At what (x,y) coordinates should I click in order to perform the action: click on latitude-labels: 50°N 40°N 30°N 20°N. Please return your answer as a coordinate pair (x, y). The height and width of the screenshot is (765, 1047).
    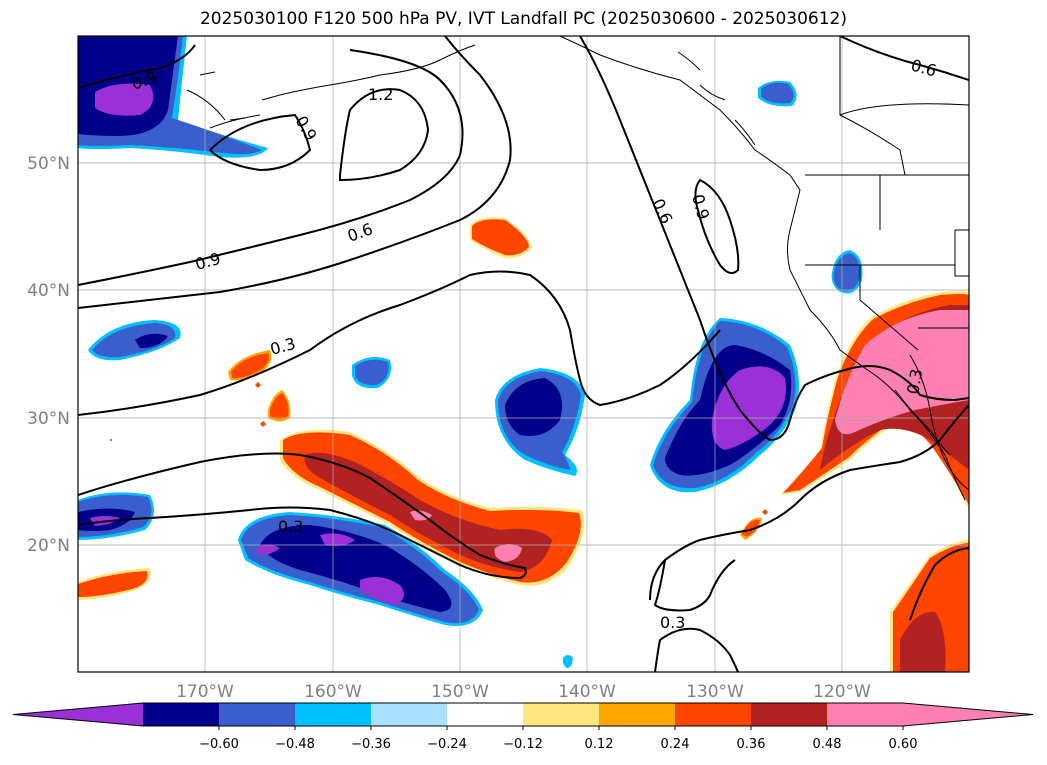
    Looking at the image, I should click on (48, 355).